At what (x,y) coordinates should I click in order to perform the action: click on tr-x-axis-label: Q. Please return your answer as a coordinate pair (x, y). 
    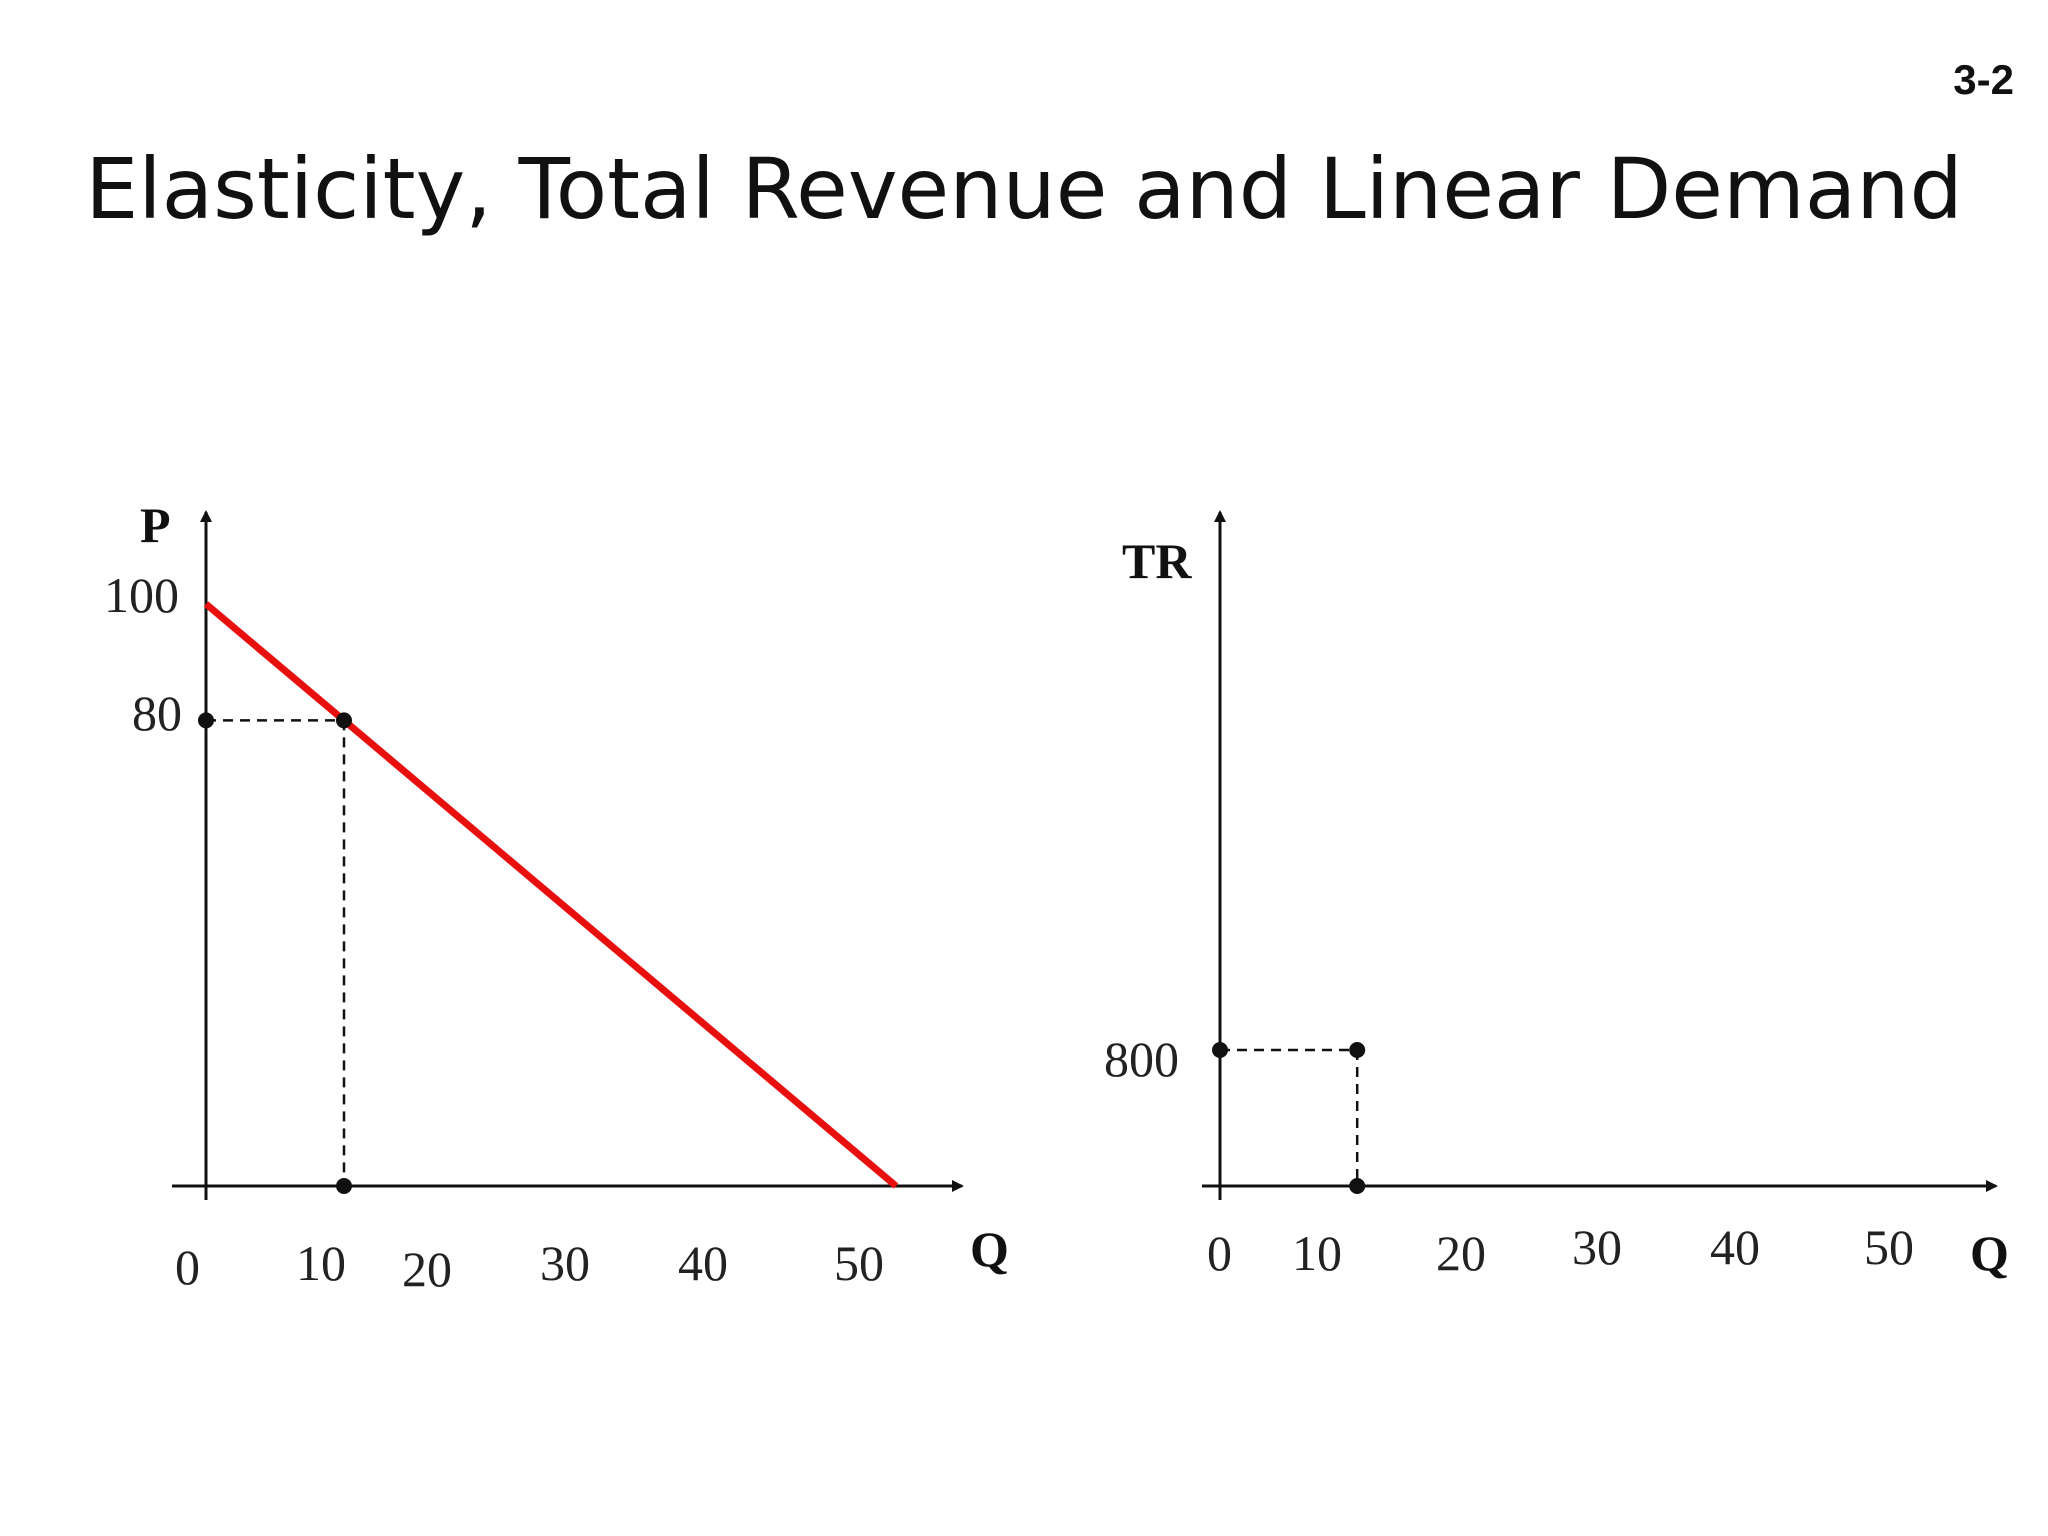
    Looking at the image, I should click on (1989, 1253).